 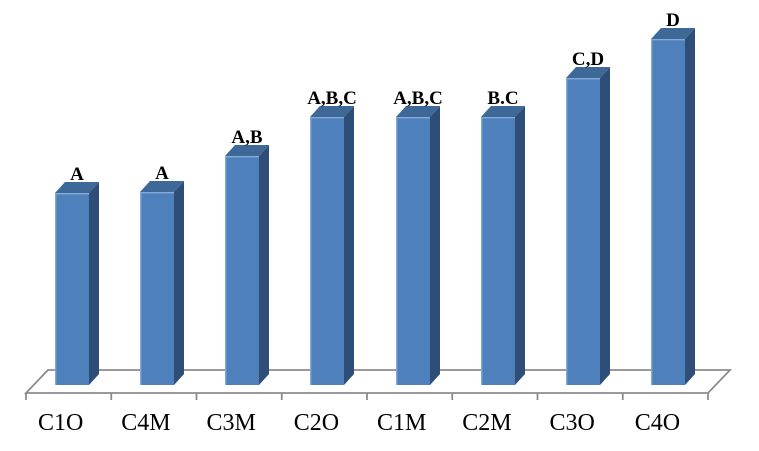 What do you see at coordinates (316, 423) in the screenshot?
I see `x-axis-label: C2O` at bounding box center [316, 423].